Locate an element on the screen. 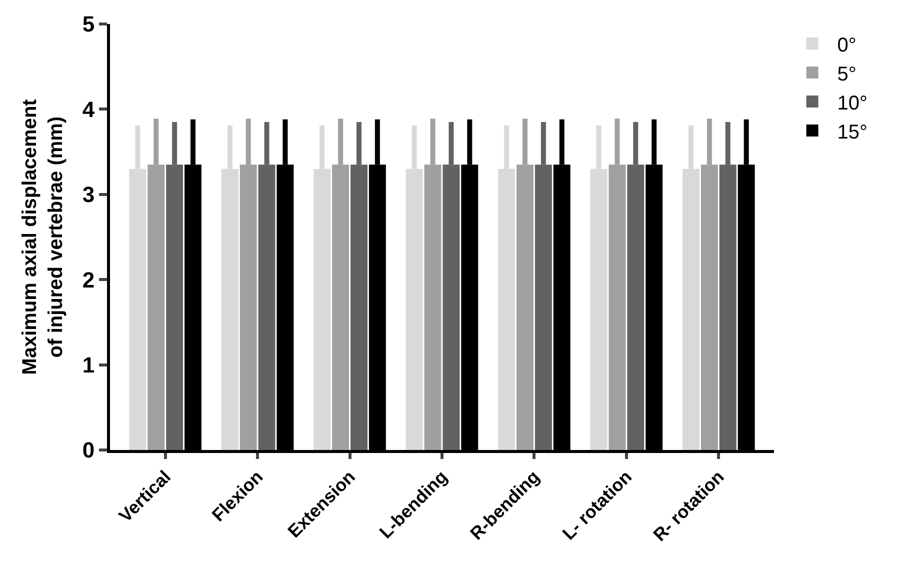 This screenshot has width=924, height=585. y-tick-label: 2 is located at coordinates (88, 279).